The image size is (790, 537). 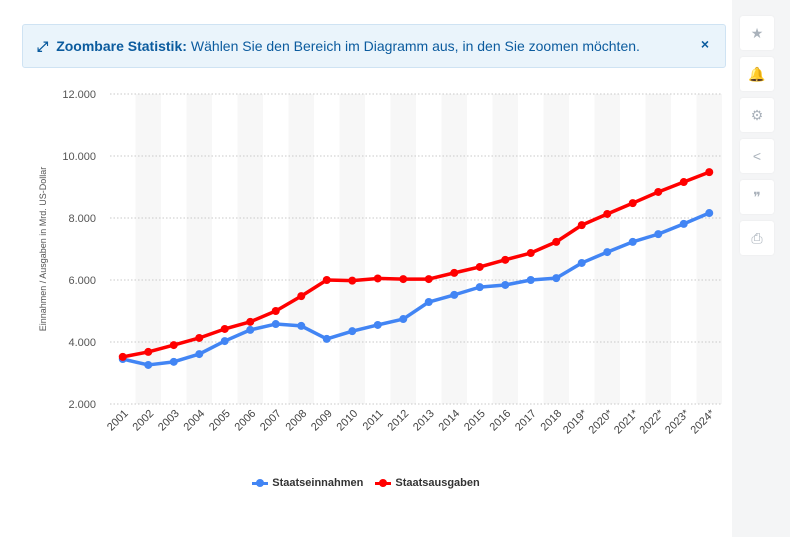 What do you see at coordinates (757, 115) in the screenshot?
I see `gear-icon: ⚙` at bounding box center [757, 115].